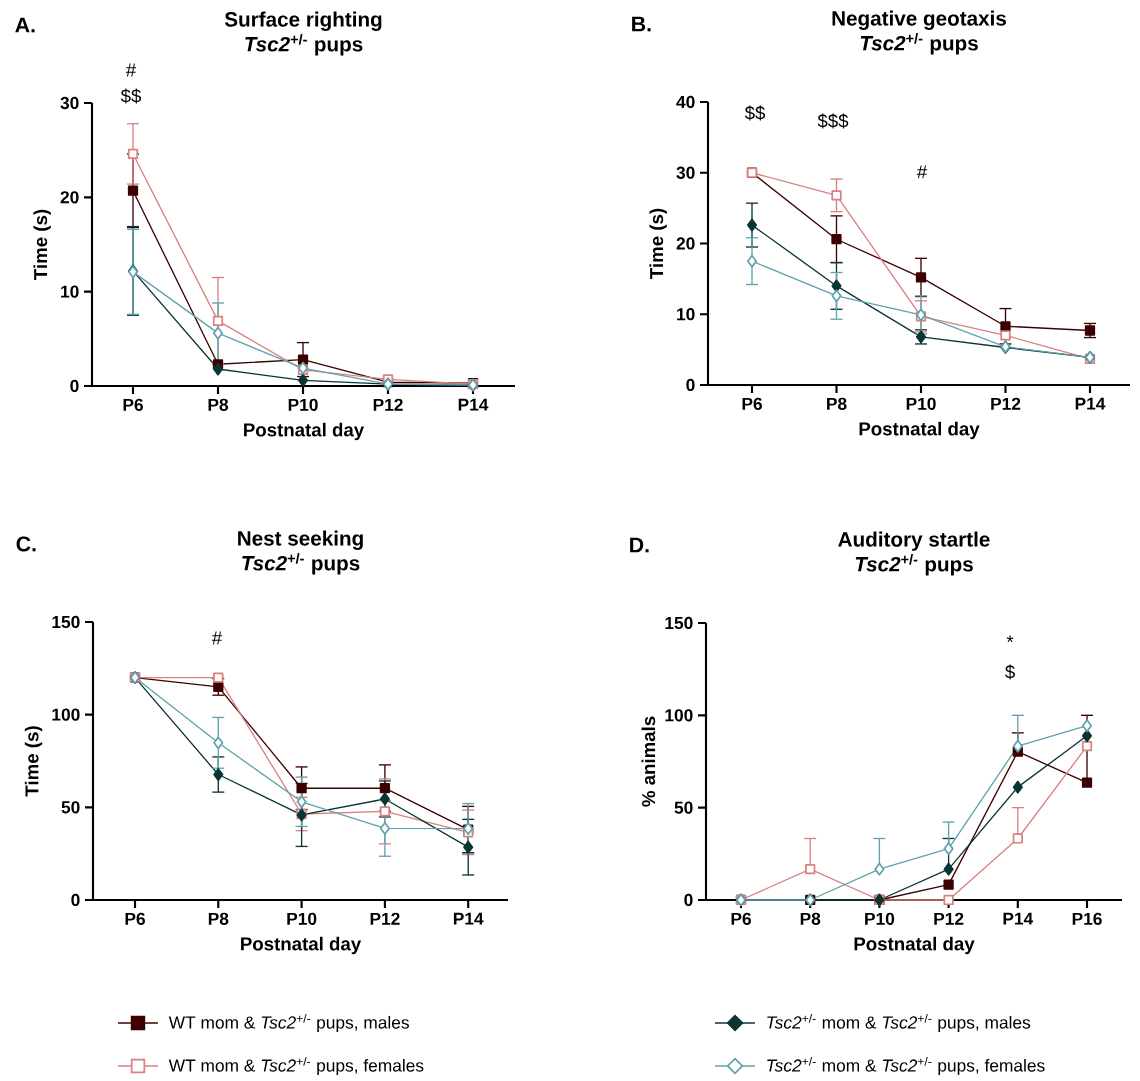 The width and height of the screenshot is (1140, 1081). What do you see at coordinates (25, 25) in the screenshot?
I see `text: A.` at bounding box center [25, 25].